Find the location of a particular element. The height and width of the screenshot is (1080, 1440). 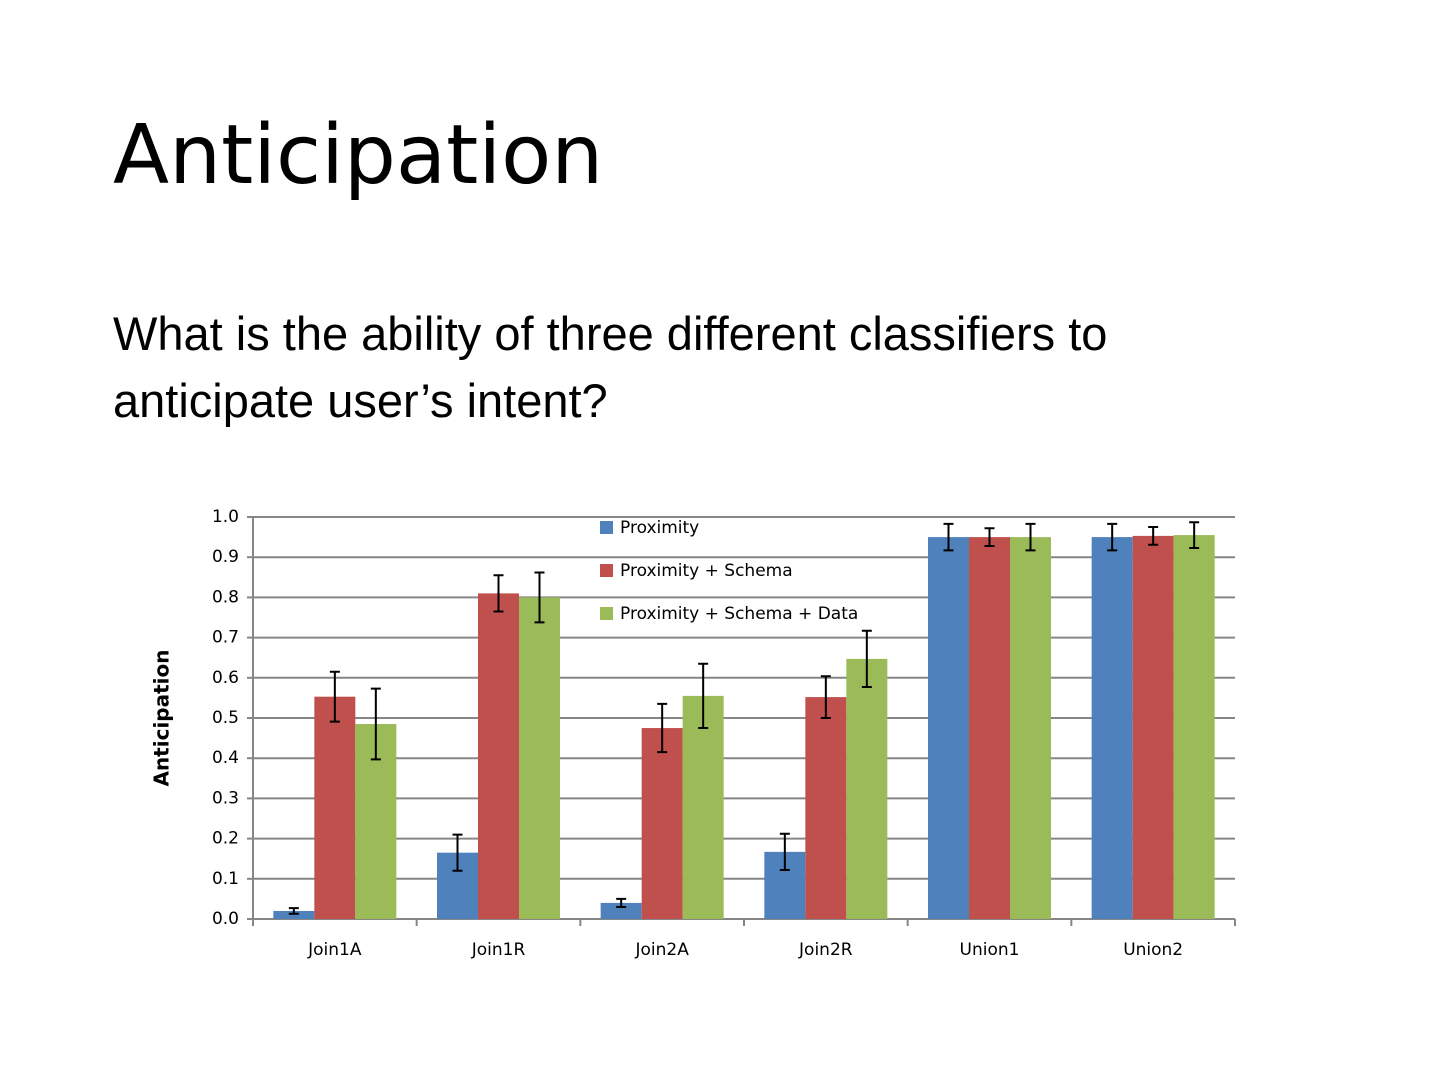

y-tick-label: 0.2 is located at coordinates (225, 839).